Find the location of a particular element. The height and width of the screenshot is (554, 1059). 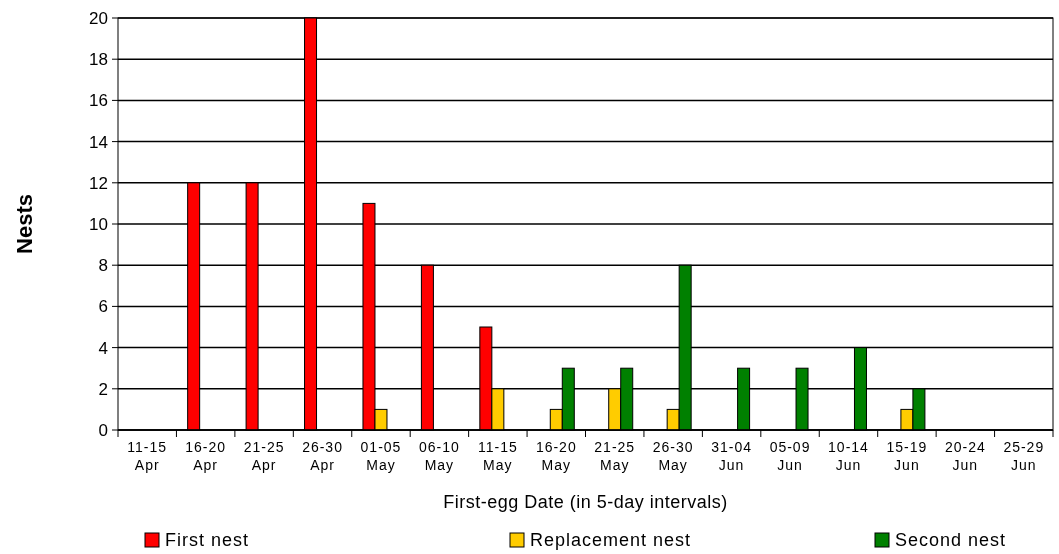

x-tick-label: 16-20 May is located at coordinates (556, 456).